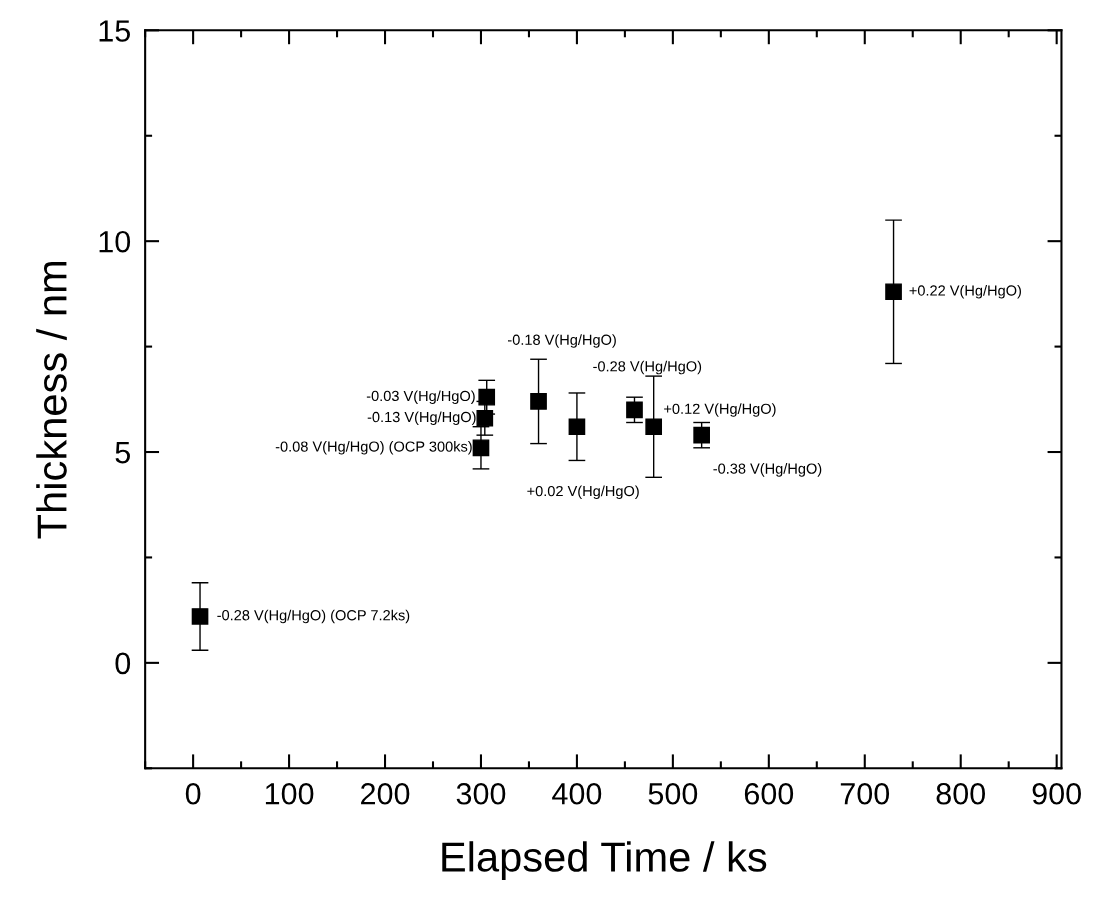 This screenshot has width=1108, height=919. Describe the element at coordinates (122, 453) in the screenshot. I see `y-tick-label: 5` at that location.